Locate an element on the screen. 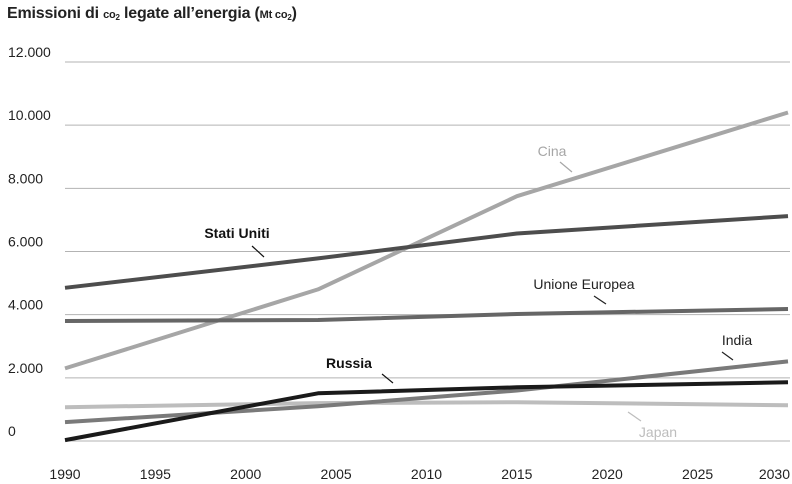 Image resolution: width=792 pixels, height=484 pixels. series-line-india is located at coordinates (426, 392).